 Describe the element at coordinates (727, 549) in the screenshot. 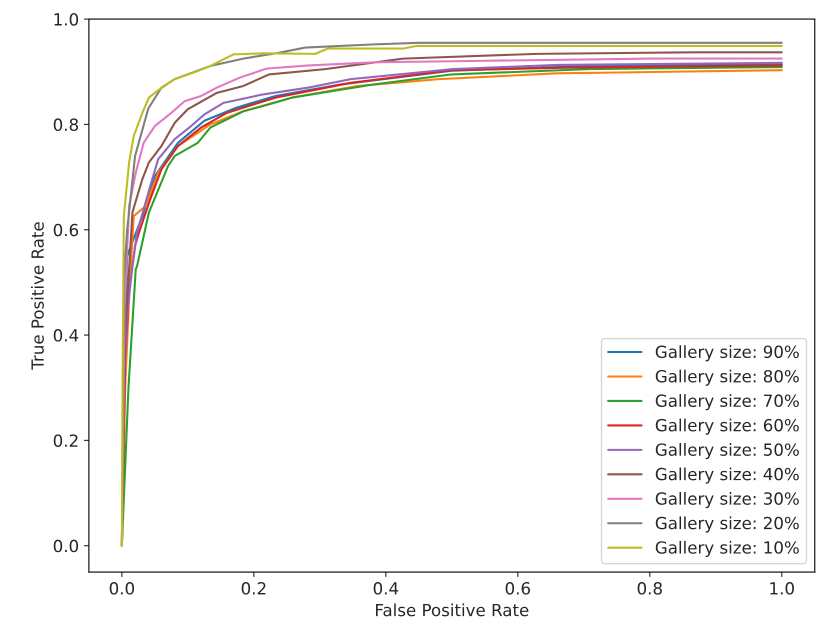

I see `legend-label: Gallery size: 10%` at that location.